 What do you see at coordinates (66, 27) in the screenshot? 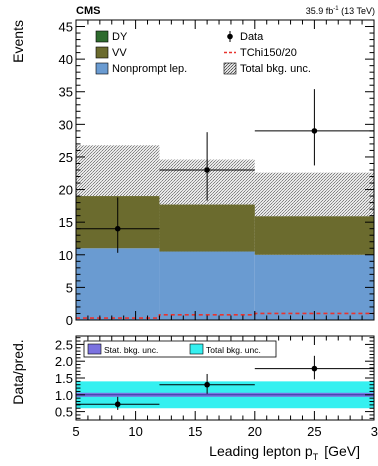
I see `main-ytick-label: 45` at bounding box center [66, 27].